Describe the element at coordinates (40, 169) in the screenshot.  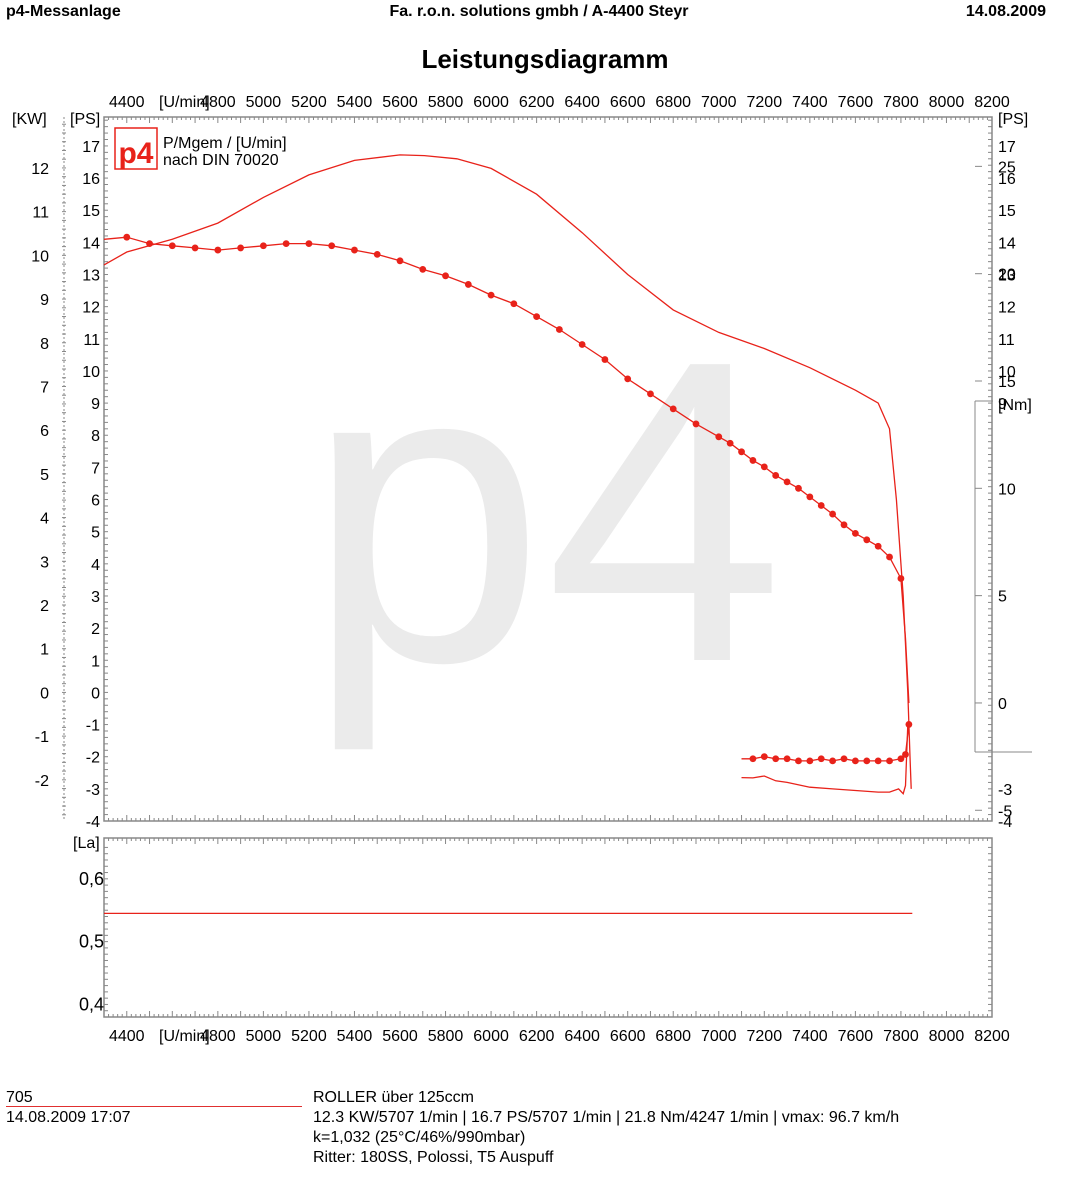
I see `kw-tick-label: 12` at that location.